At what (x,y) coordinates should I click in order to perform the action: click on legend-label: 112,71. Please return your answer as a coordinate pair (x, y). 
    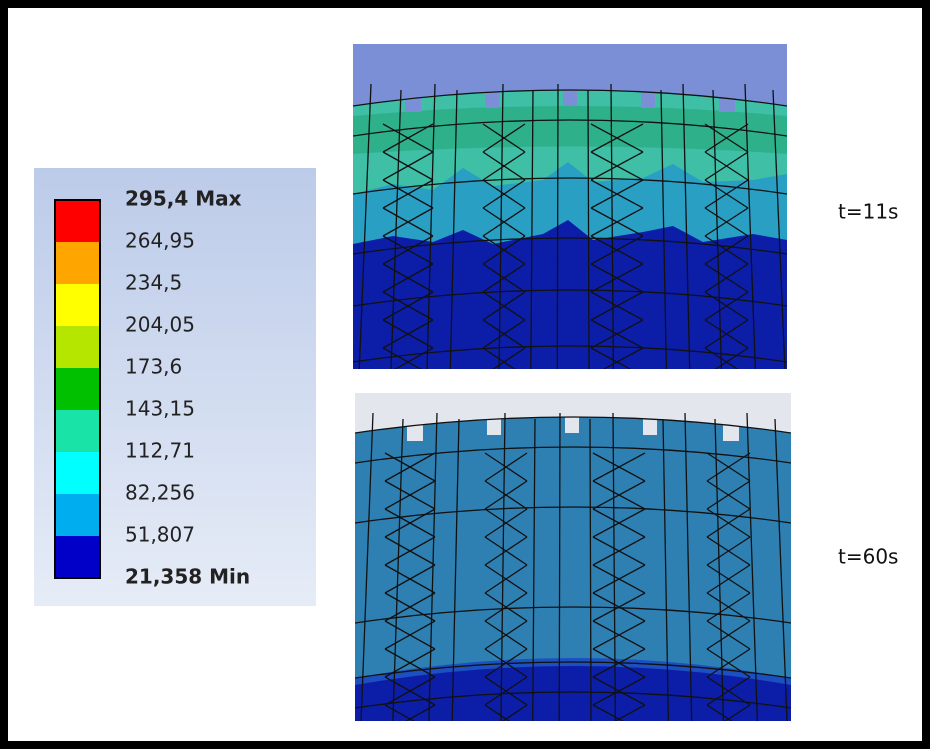
    Looking at the image, I should click on (160, 451).